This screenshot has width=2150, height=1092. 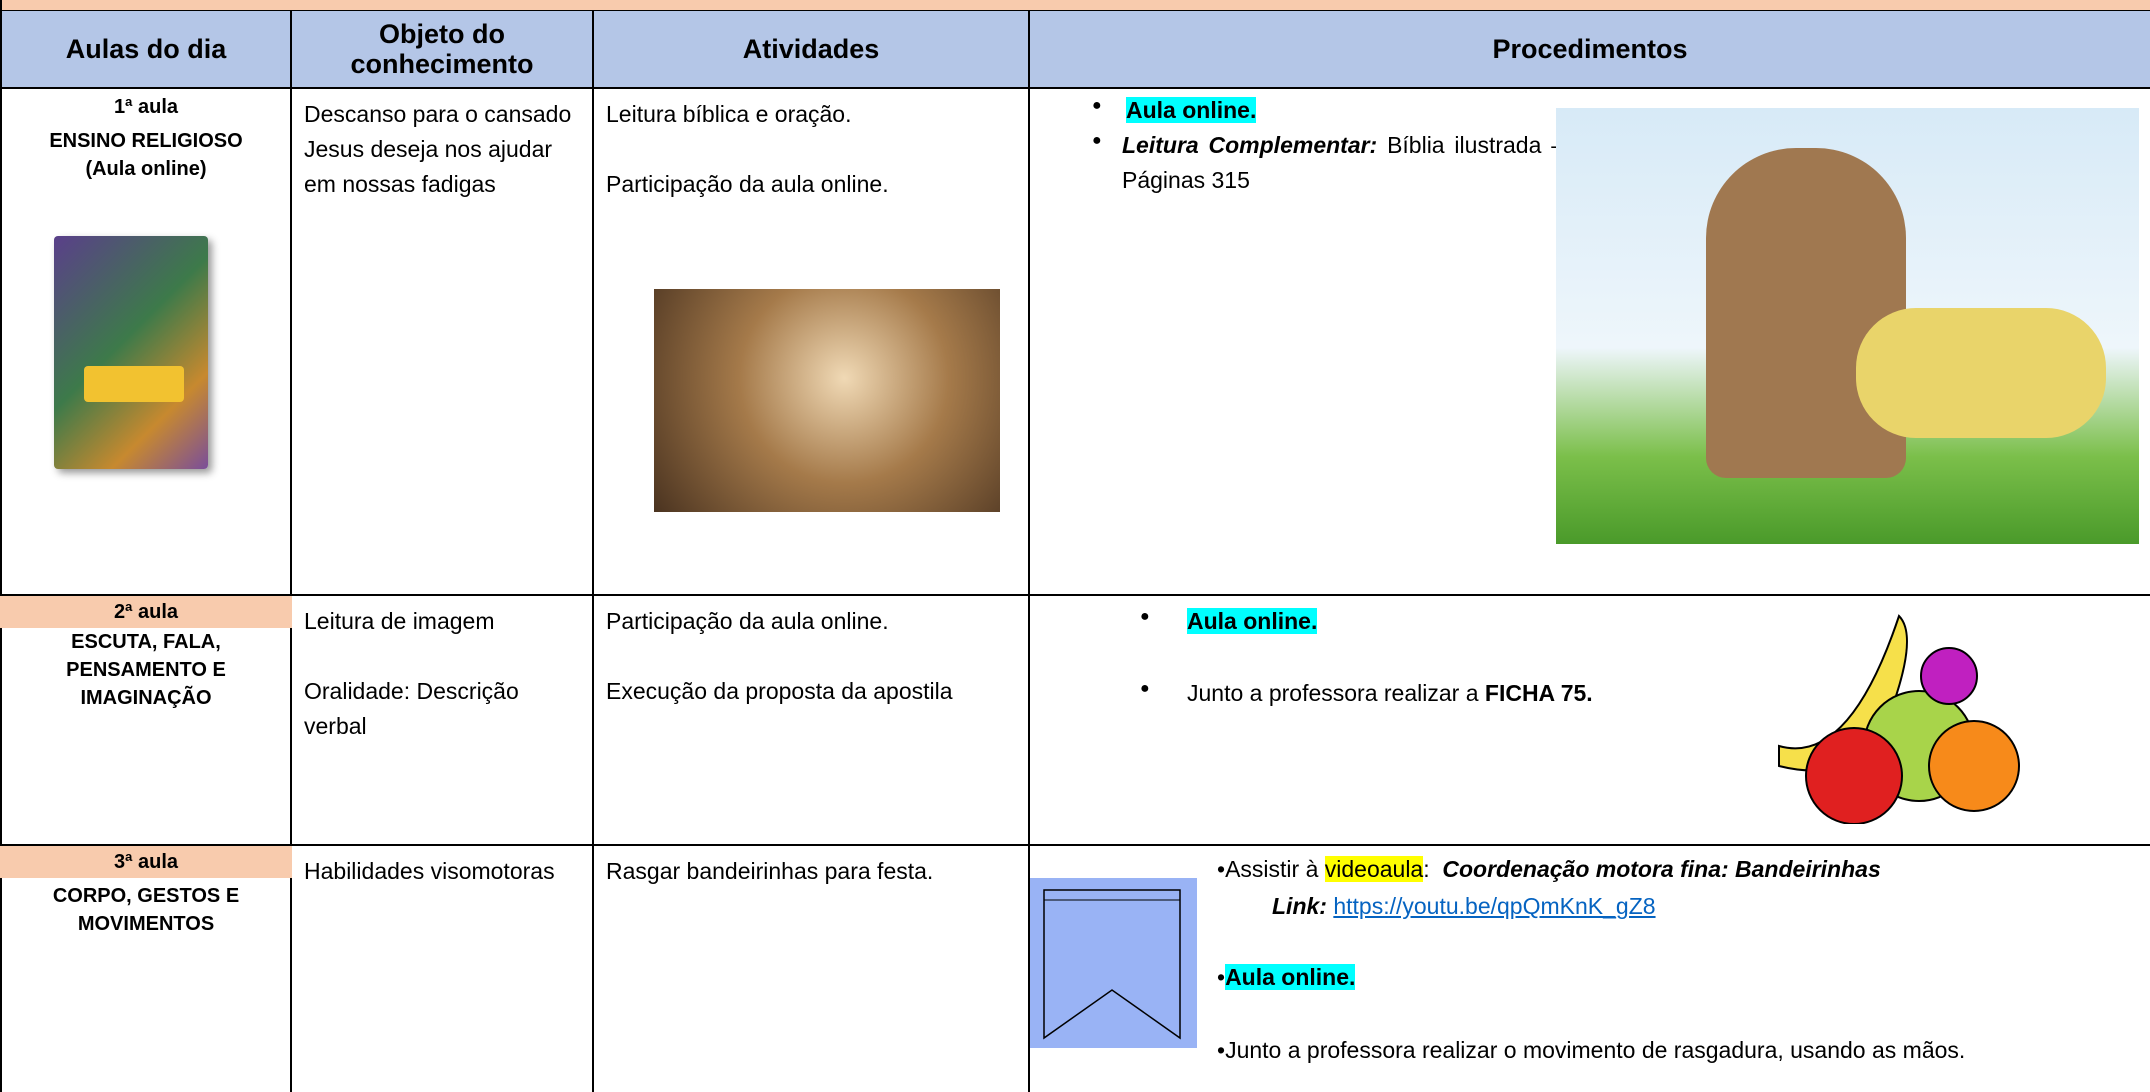 What do you see at coordinates (1661, 869) in the screenshot?
I see `title: Coordenação motora fina: Bandeirinhas` at bounding box center [1661, 869].